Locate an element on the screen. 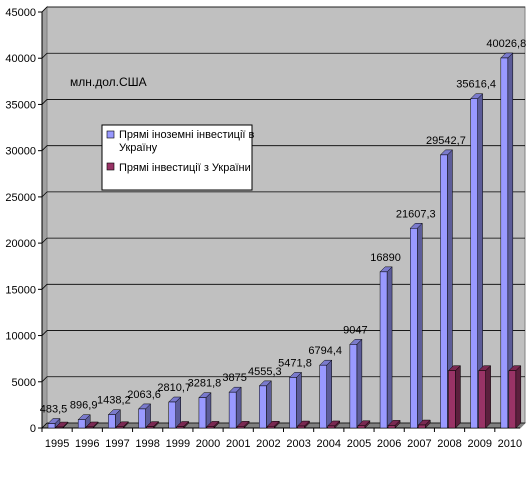  data-label: 6794,4 is located at coordinates (325, 351).